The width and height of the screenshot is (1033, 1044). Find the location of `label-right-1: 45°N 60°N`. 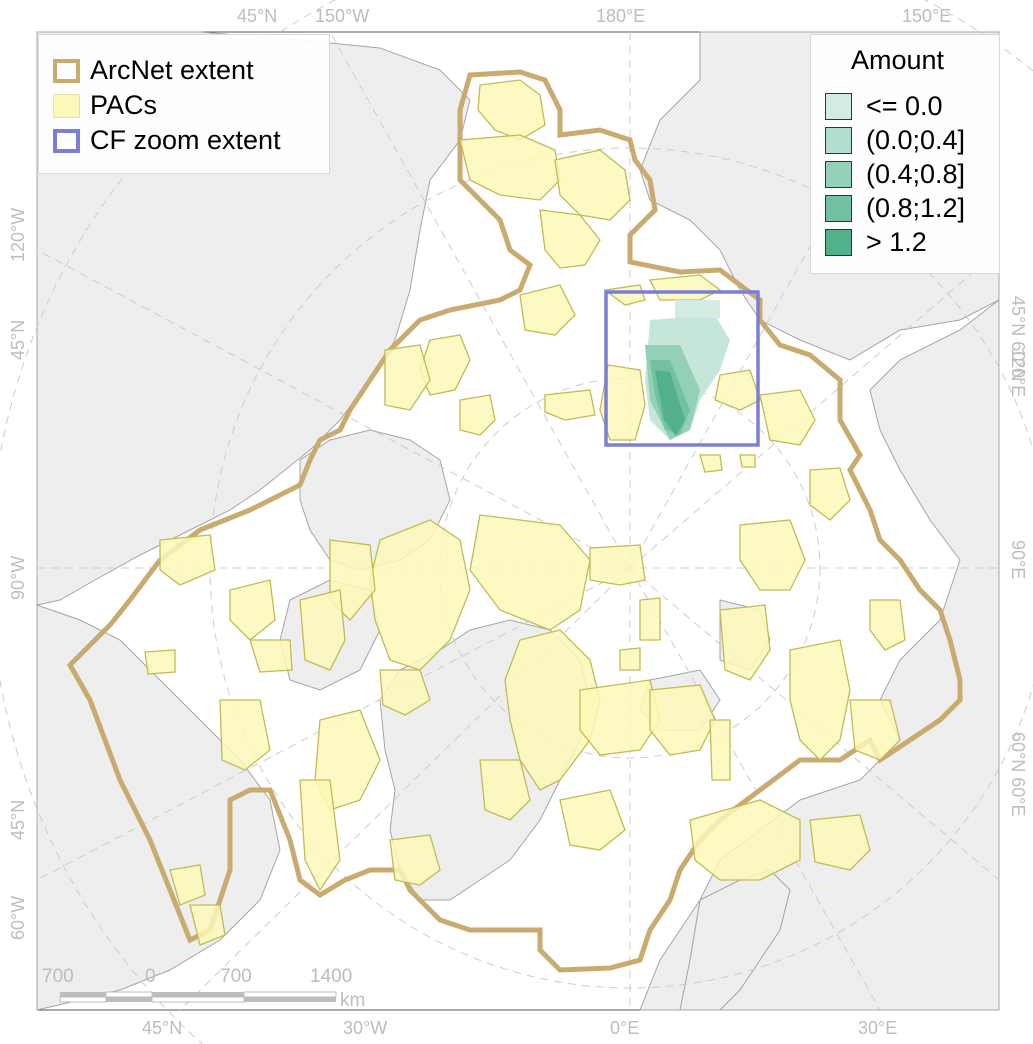

label-right-1: 45°N 60°N is located at coordinates (1018, 338).